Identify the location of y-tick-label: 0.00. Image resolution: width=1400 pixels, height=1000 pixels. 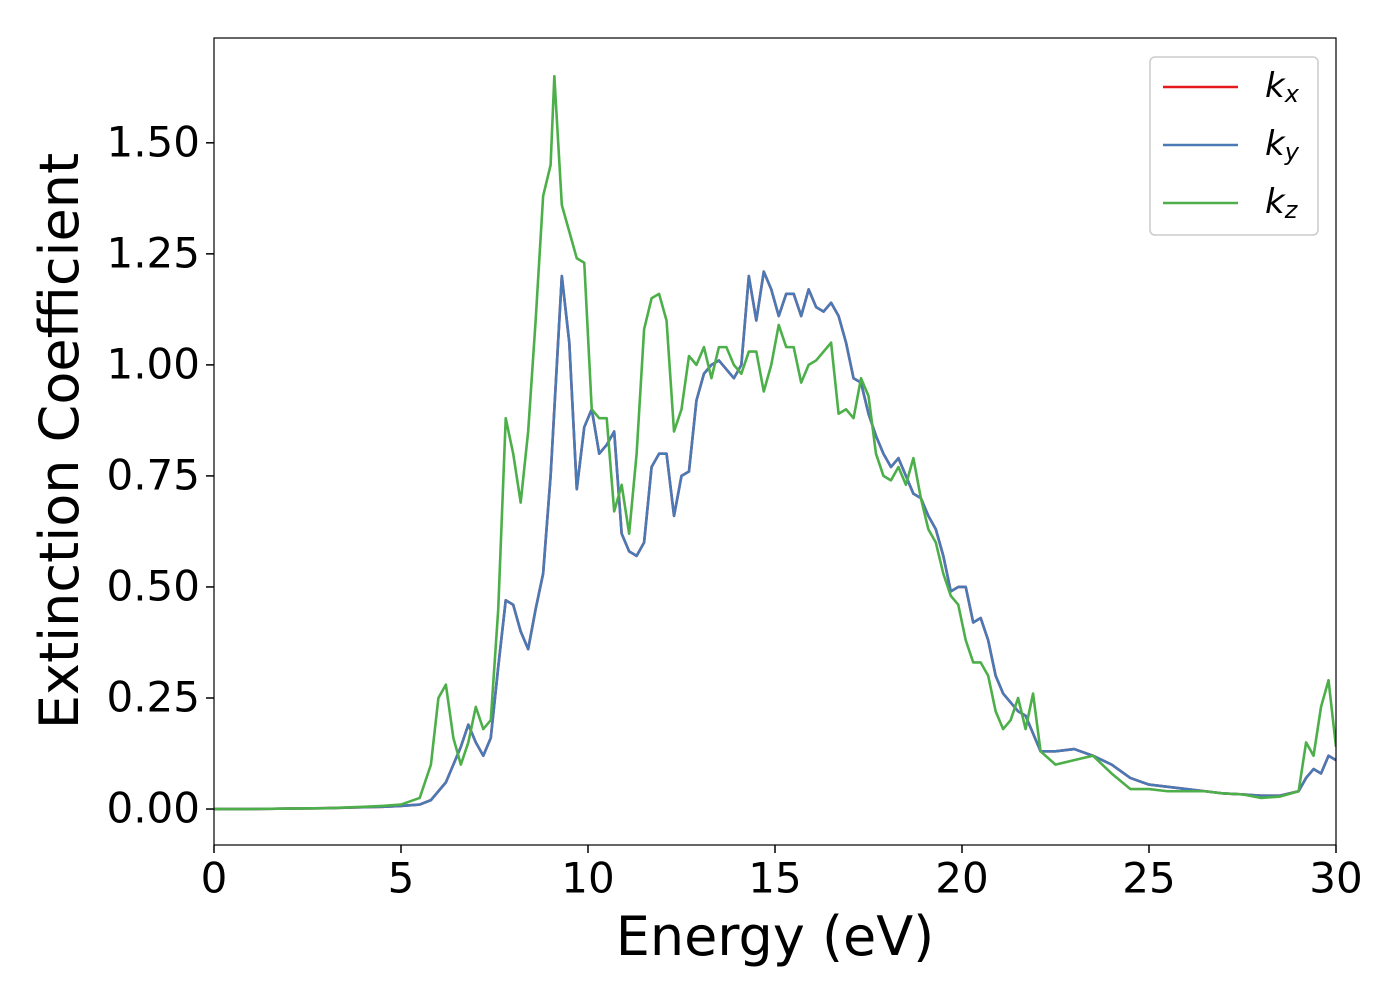
(153, 808).